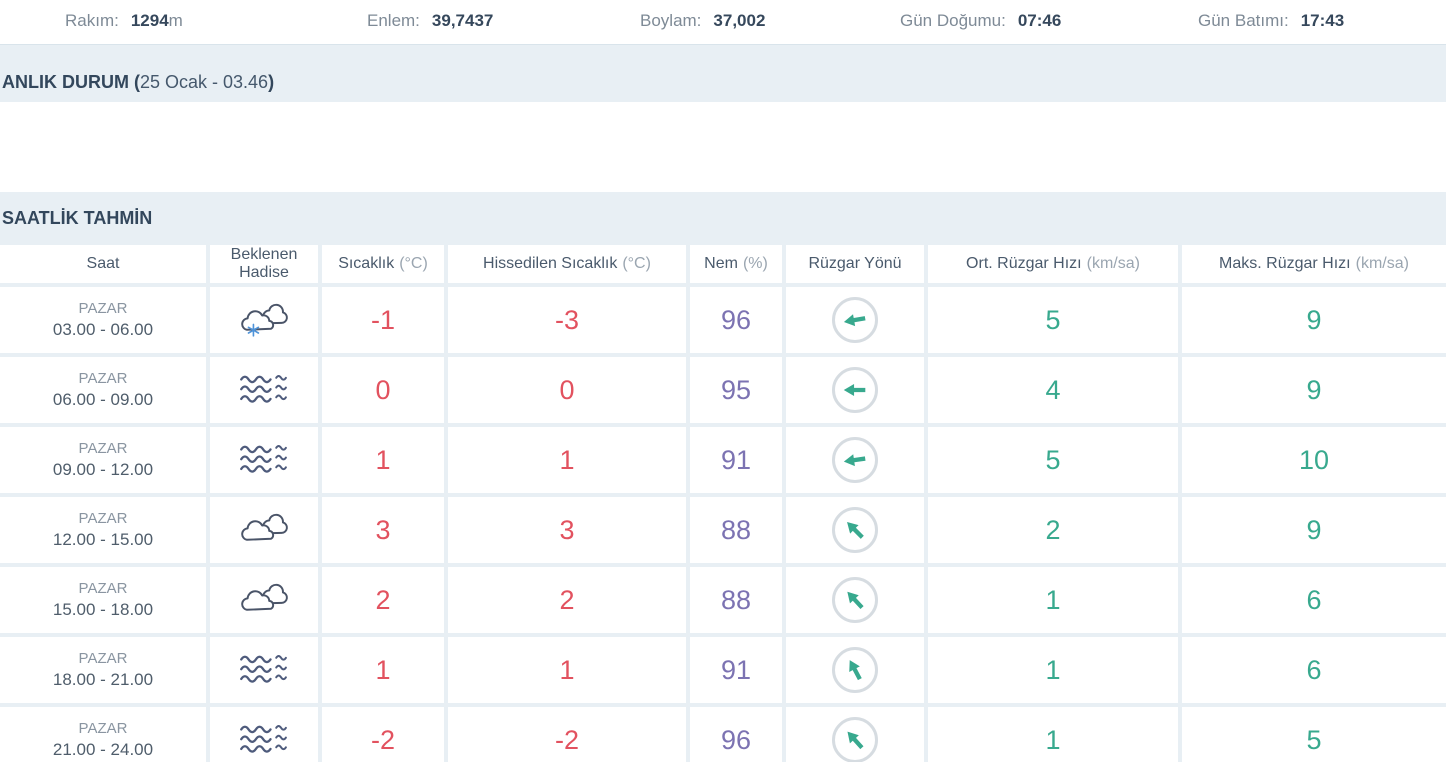 This screenshot has width=1446, height=762. Describe the element at coordinates (264, 264) in the screenshot. I see `col-header-condition: Beklenen Hadise` at that location.